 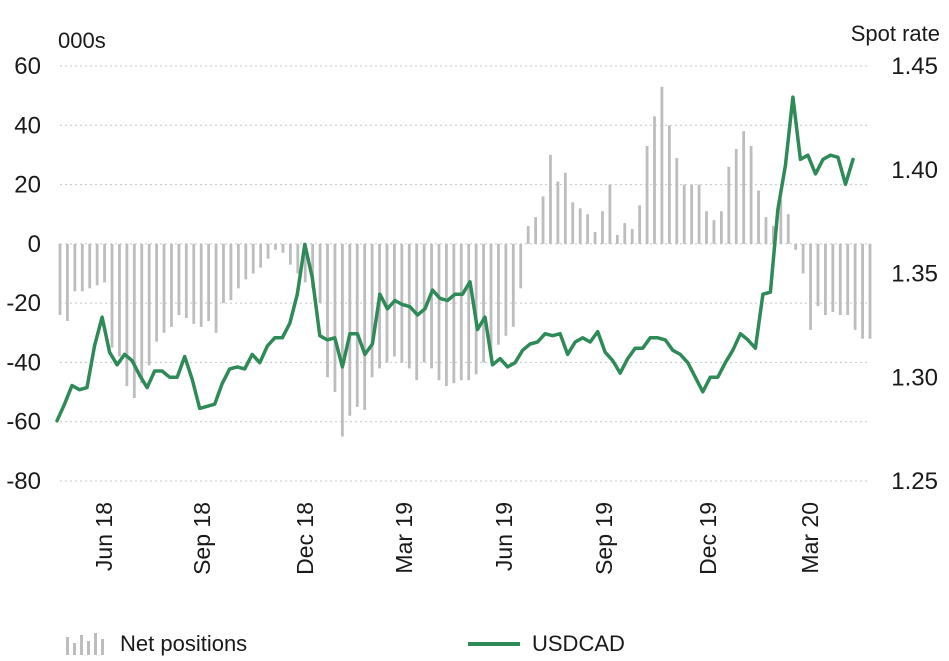 I want to click on x-tick-label: Dec 19, so click(x=708, y=538).